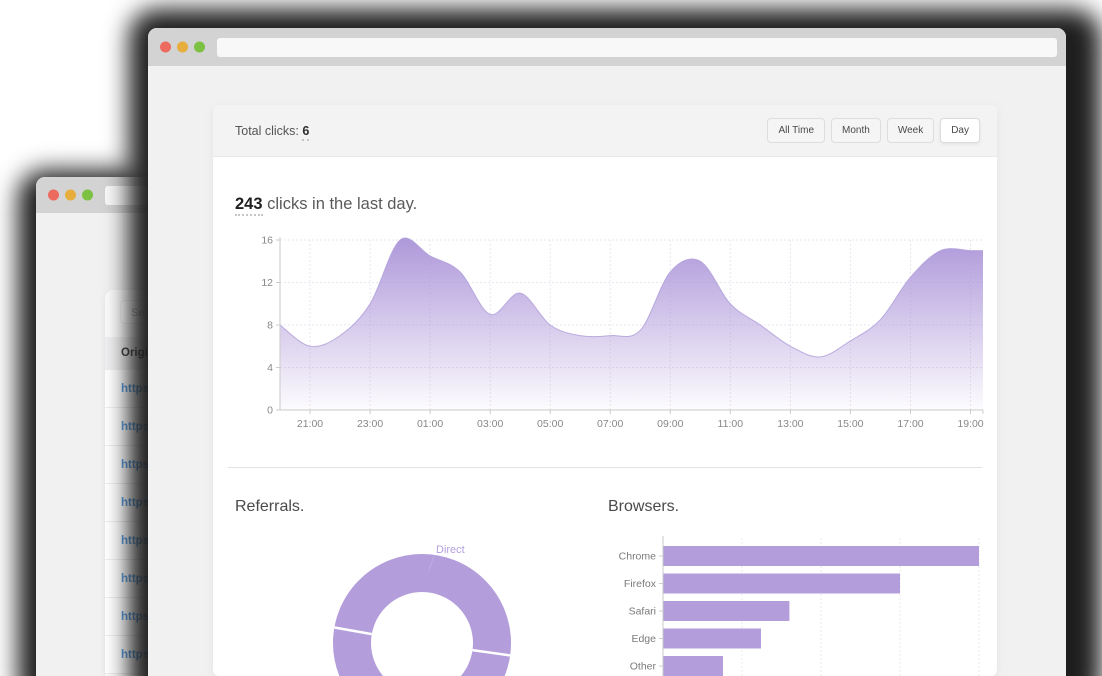 Image resolution: width=1102 pixels, height=676 pixels. What do you see at coordinates (637, 47) in the screenshot?
I see `url-bar` at bounding box center [637, 47].